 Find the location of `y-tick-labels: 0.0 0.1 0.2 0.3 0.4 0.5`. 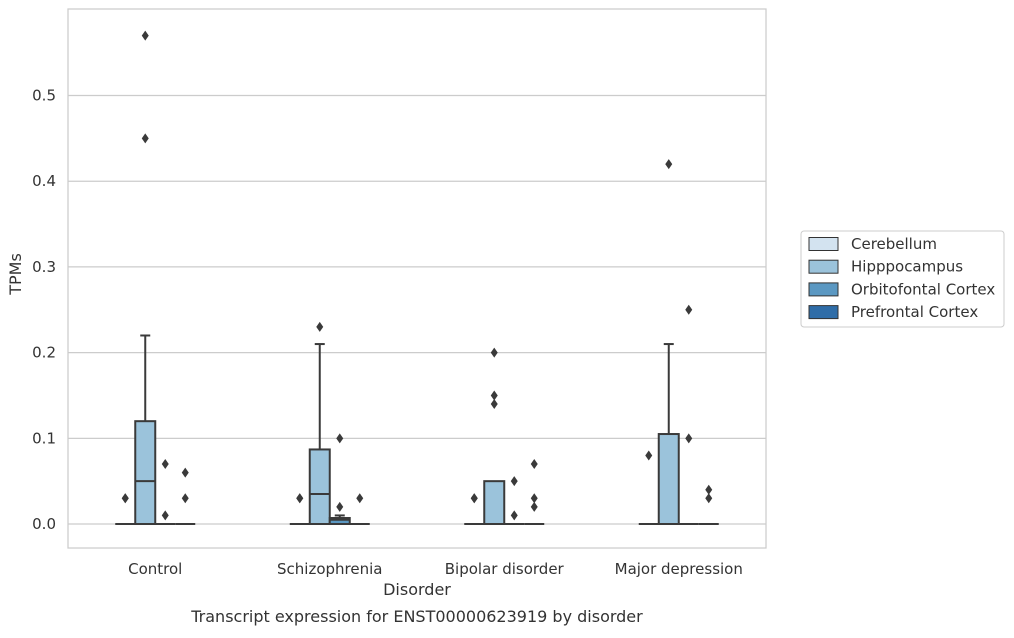

y-tick-labels: 0.0 0.1 0.2 0.3 0.4 0.5 is located at coordinates (44, 310).